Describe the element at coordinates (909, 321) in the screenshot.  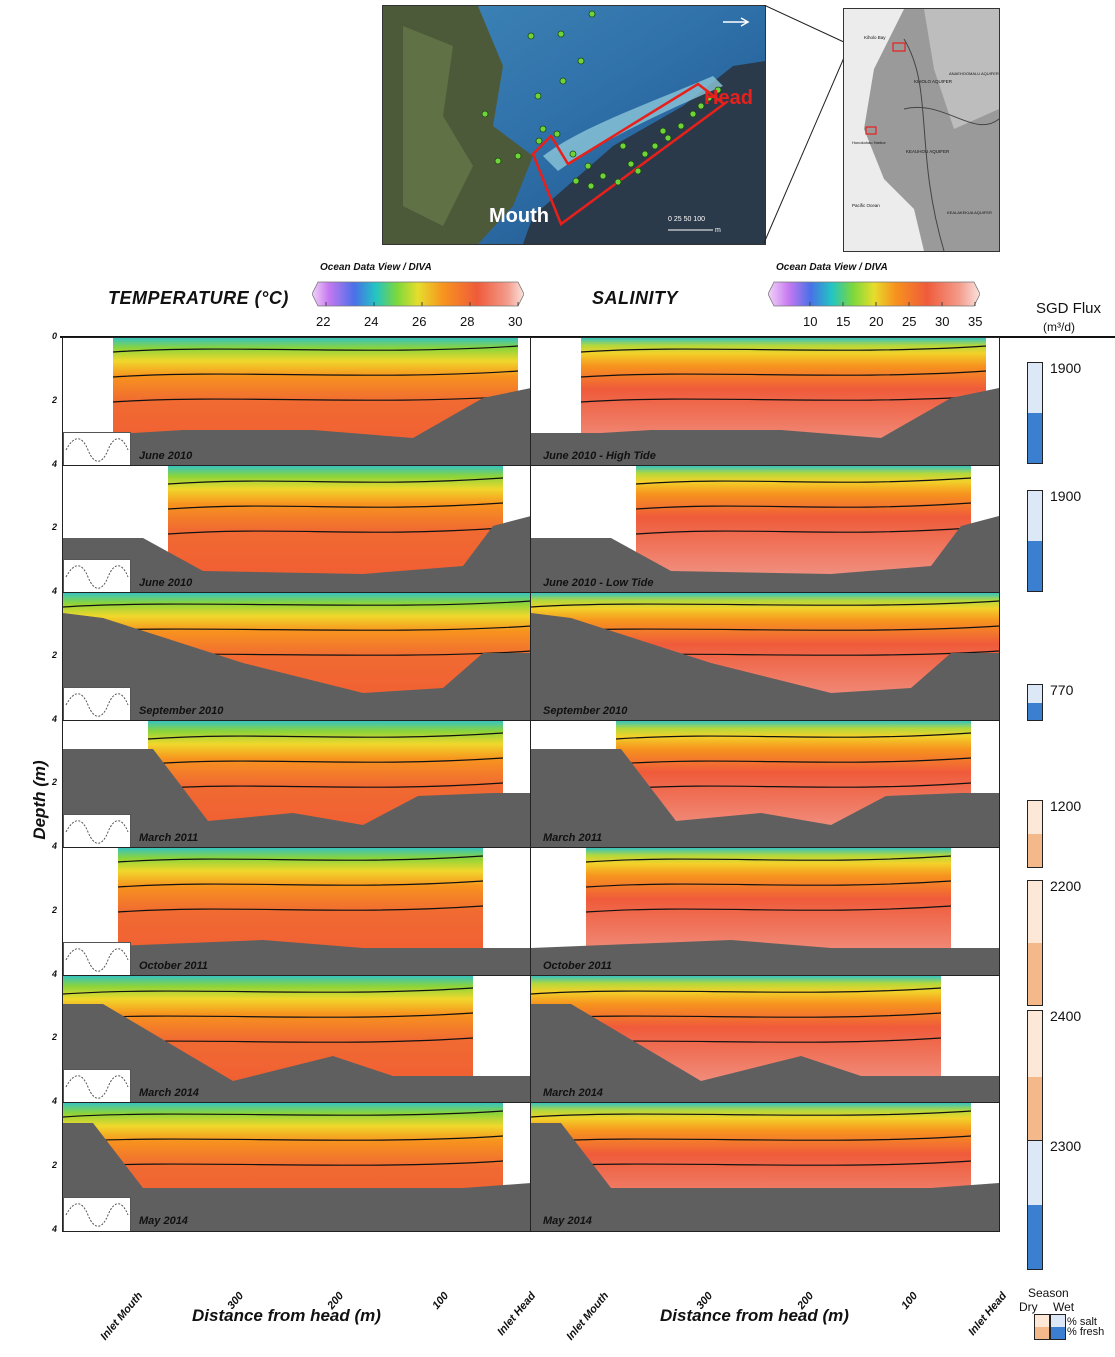
I see `sal-tick-25: 25` at that location.